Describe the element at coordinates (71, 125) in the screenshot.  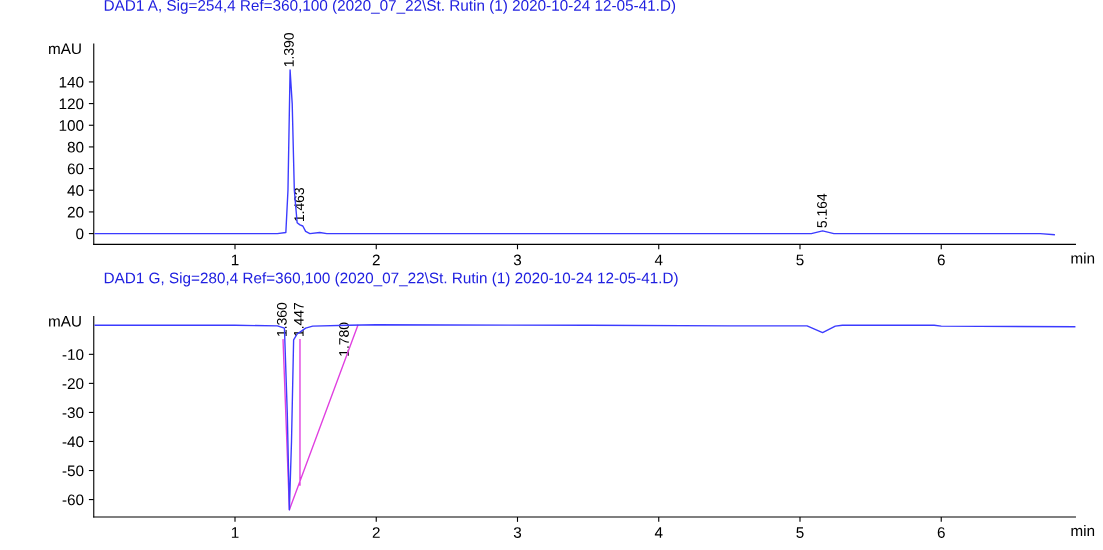
I see `y-tick-label: 100` at that location.